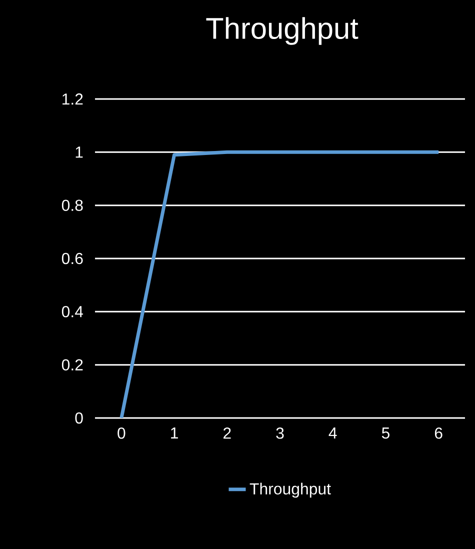  I want to click on y-tick-label: 1.2, so click(72, 99).